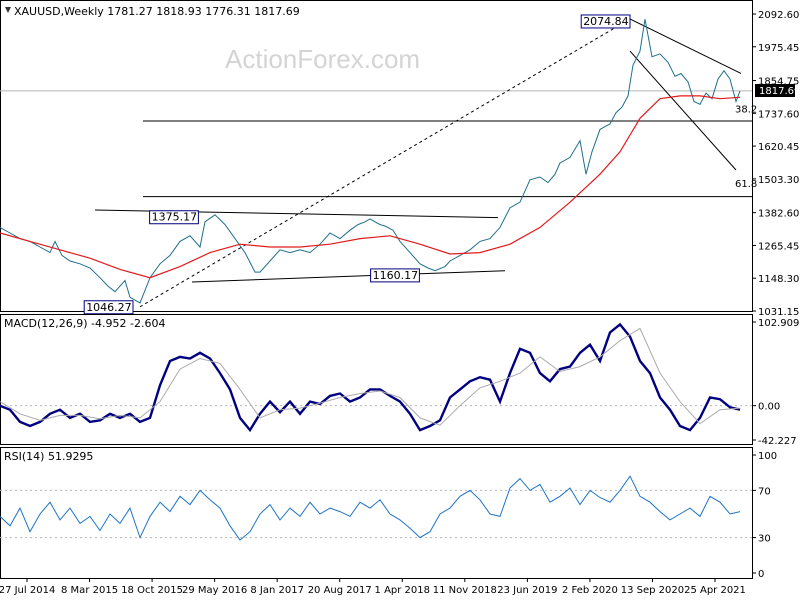  Describe the element at coordinates (769, 407) in the screenshot. I see `macd-axis-tick-label: 0.00` at that location.